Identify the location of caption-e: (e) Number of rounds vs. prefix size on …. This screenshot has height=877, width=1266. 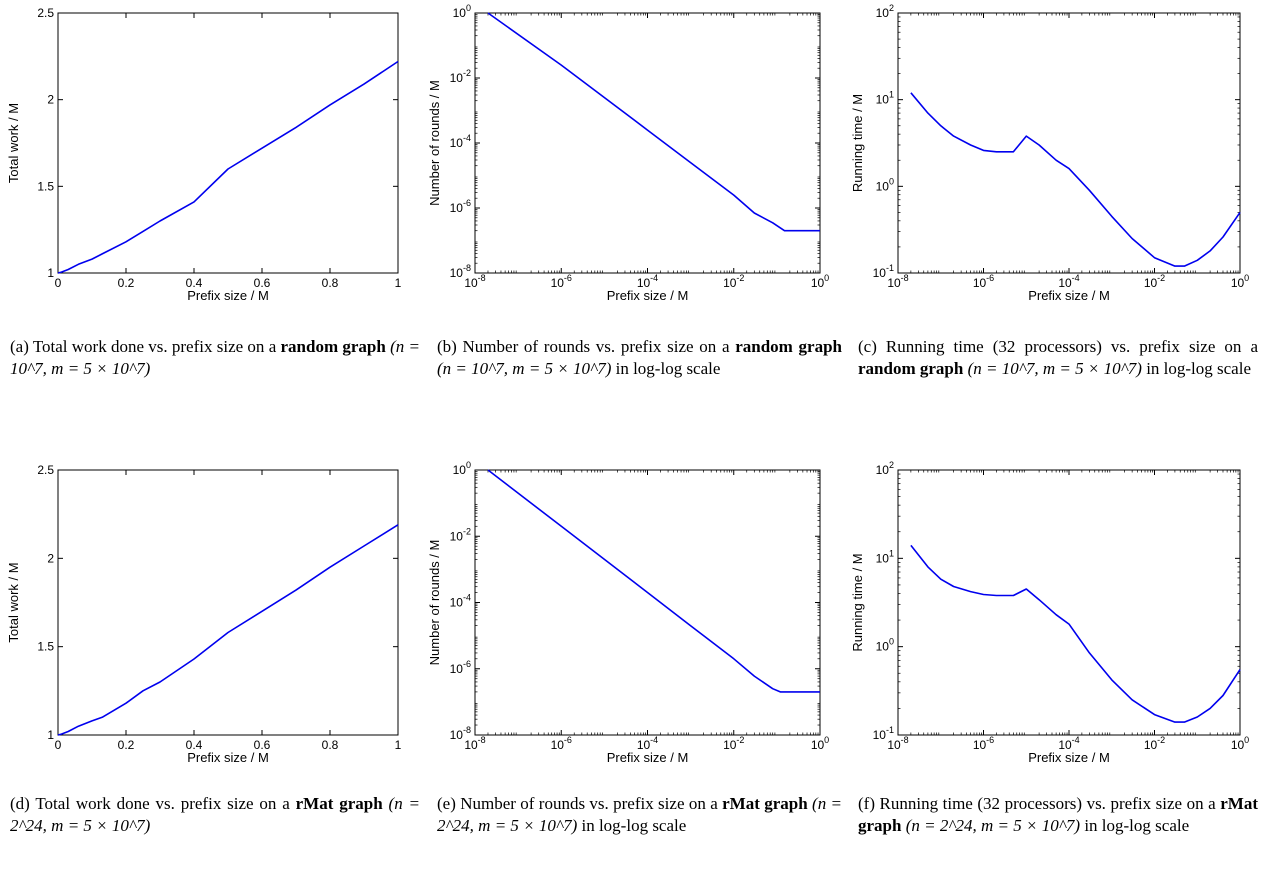
(640, 814).